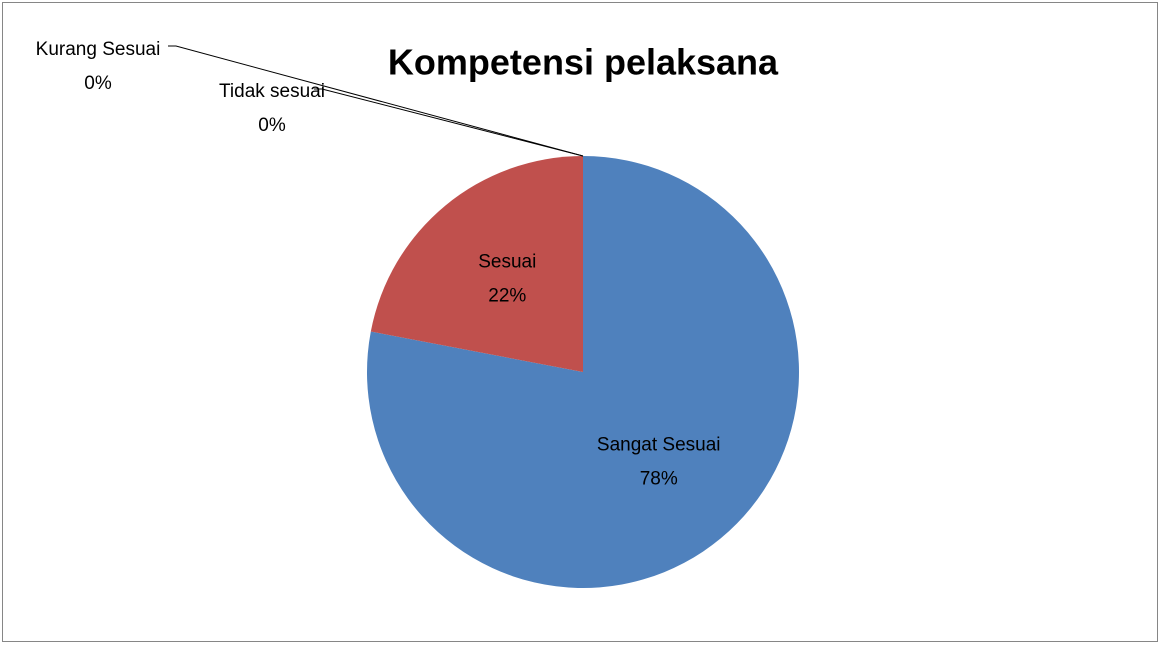 This screenshot has height=649, width=1160. Describe the element at coordinates (272, 91) in the screenshot. I see `data-label-category: Tidak sesuai` at that location.